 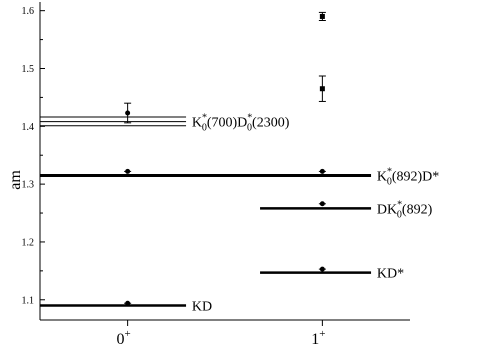 What do you see at coordinates (124, 338) in the screenshot?
I see `x-tick-label: 0+` at bounding box center [124, 338].